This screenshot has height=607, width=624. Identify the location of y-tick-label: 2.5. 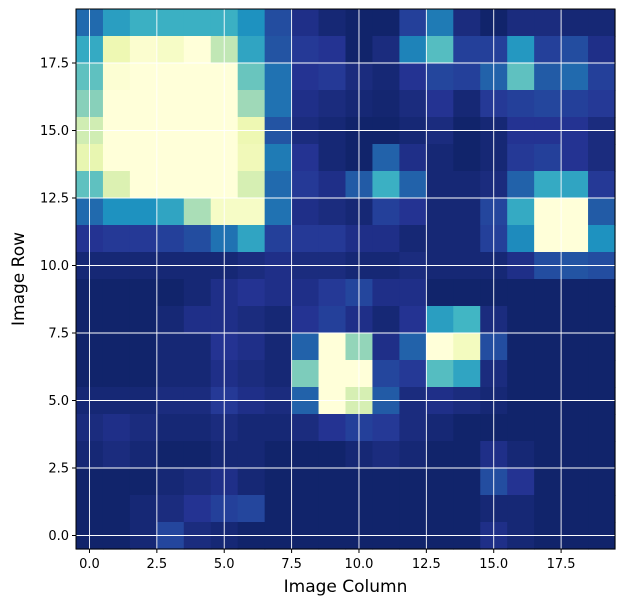
(58, 469).